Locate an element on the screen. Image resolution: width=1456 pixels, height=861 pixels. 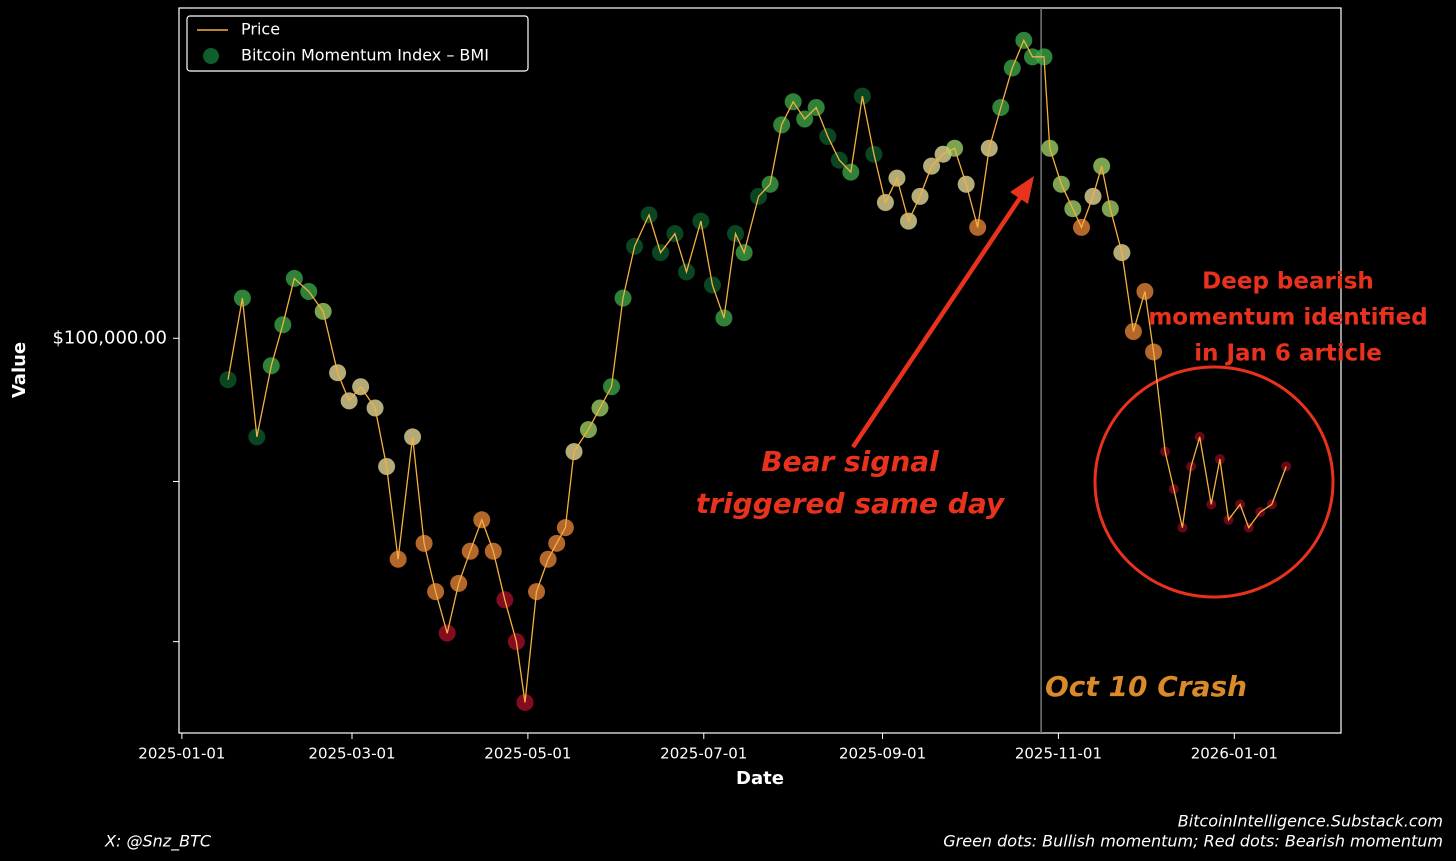
highlight-circle is located at coordinates (1214, 482).